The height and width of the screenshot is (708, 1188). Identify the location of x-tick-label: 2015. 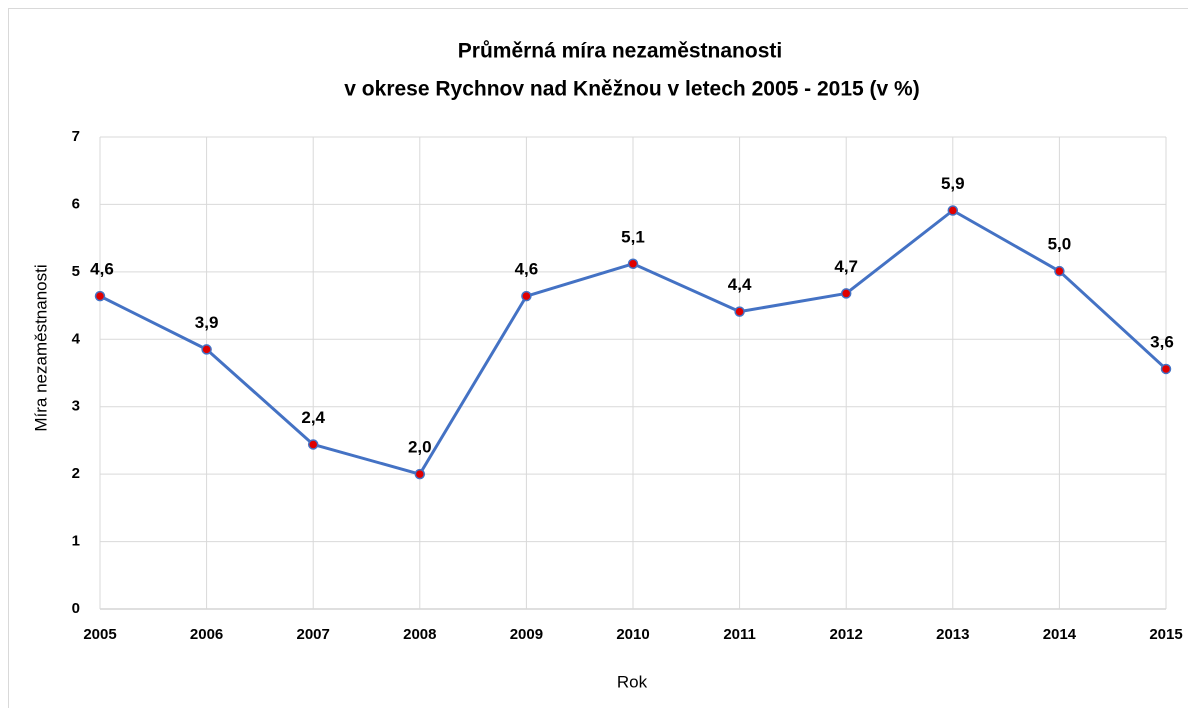
(1165, 634).